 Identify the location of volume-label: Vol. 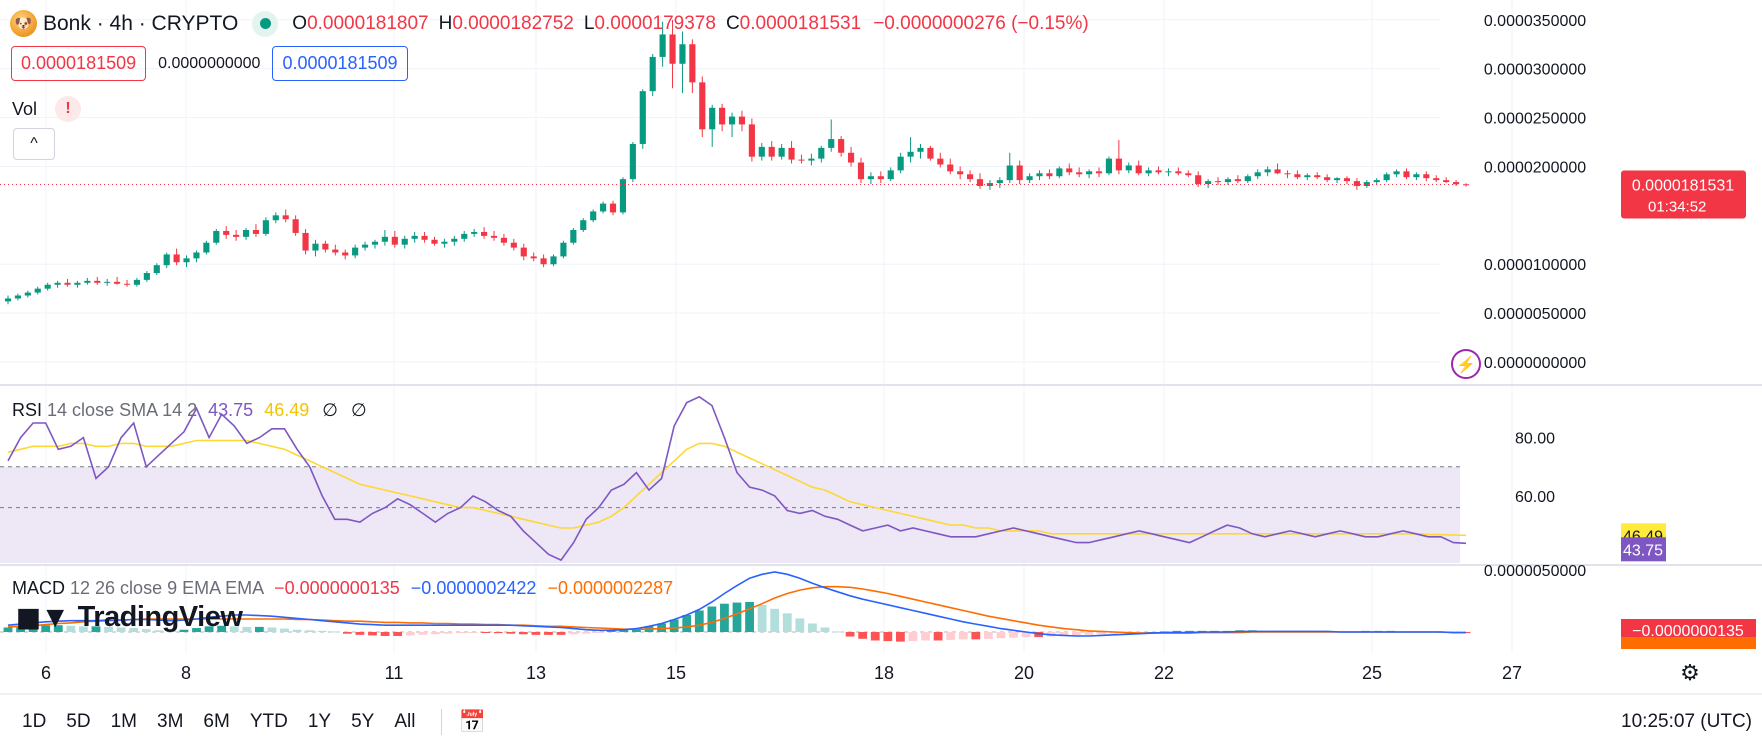
(25, 108).